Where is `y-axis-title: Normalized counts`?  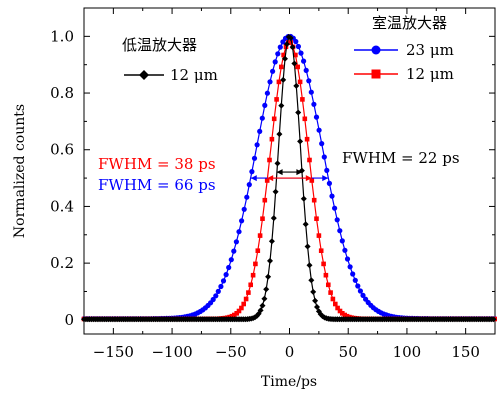
y-axis-title: Normalized counts is located at coordinates (20, 171).